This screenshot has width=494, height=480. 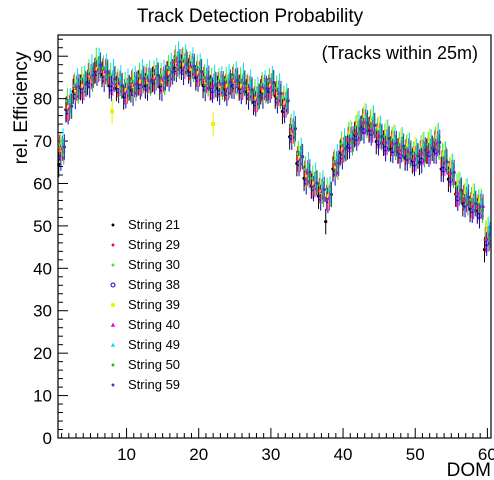 I want to click on legend-label: String 39, so click(x=154, y=304).